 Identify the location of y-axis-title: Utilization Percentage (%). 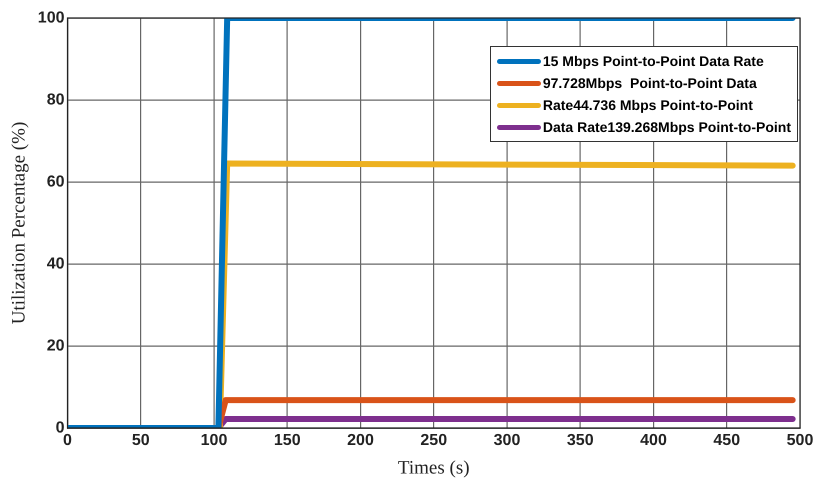
(19, 223).